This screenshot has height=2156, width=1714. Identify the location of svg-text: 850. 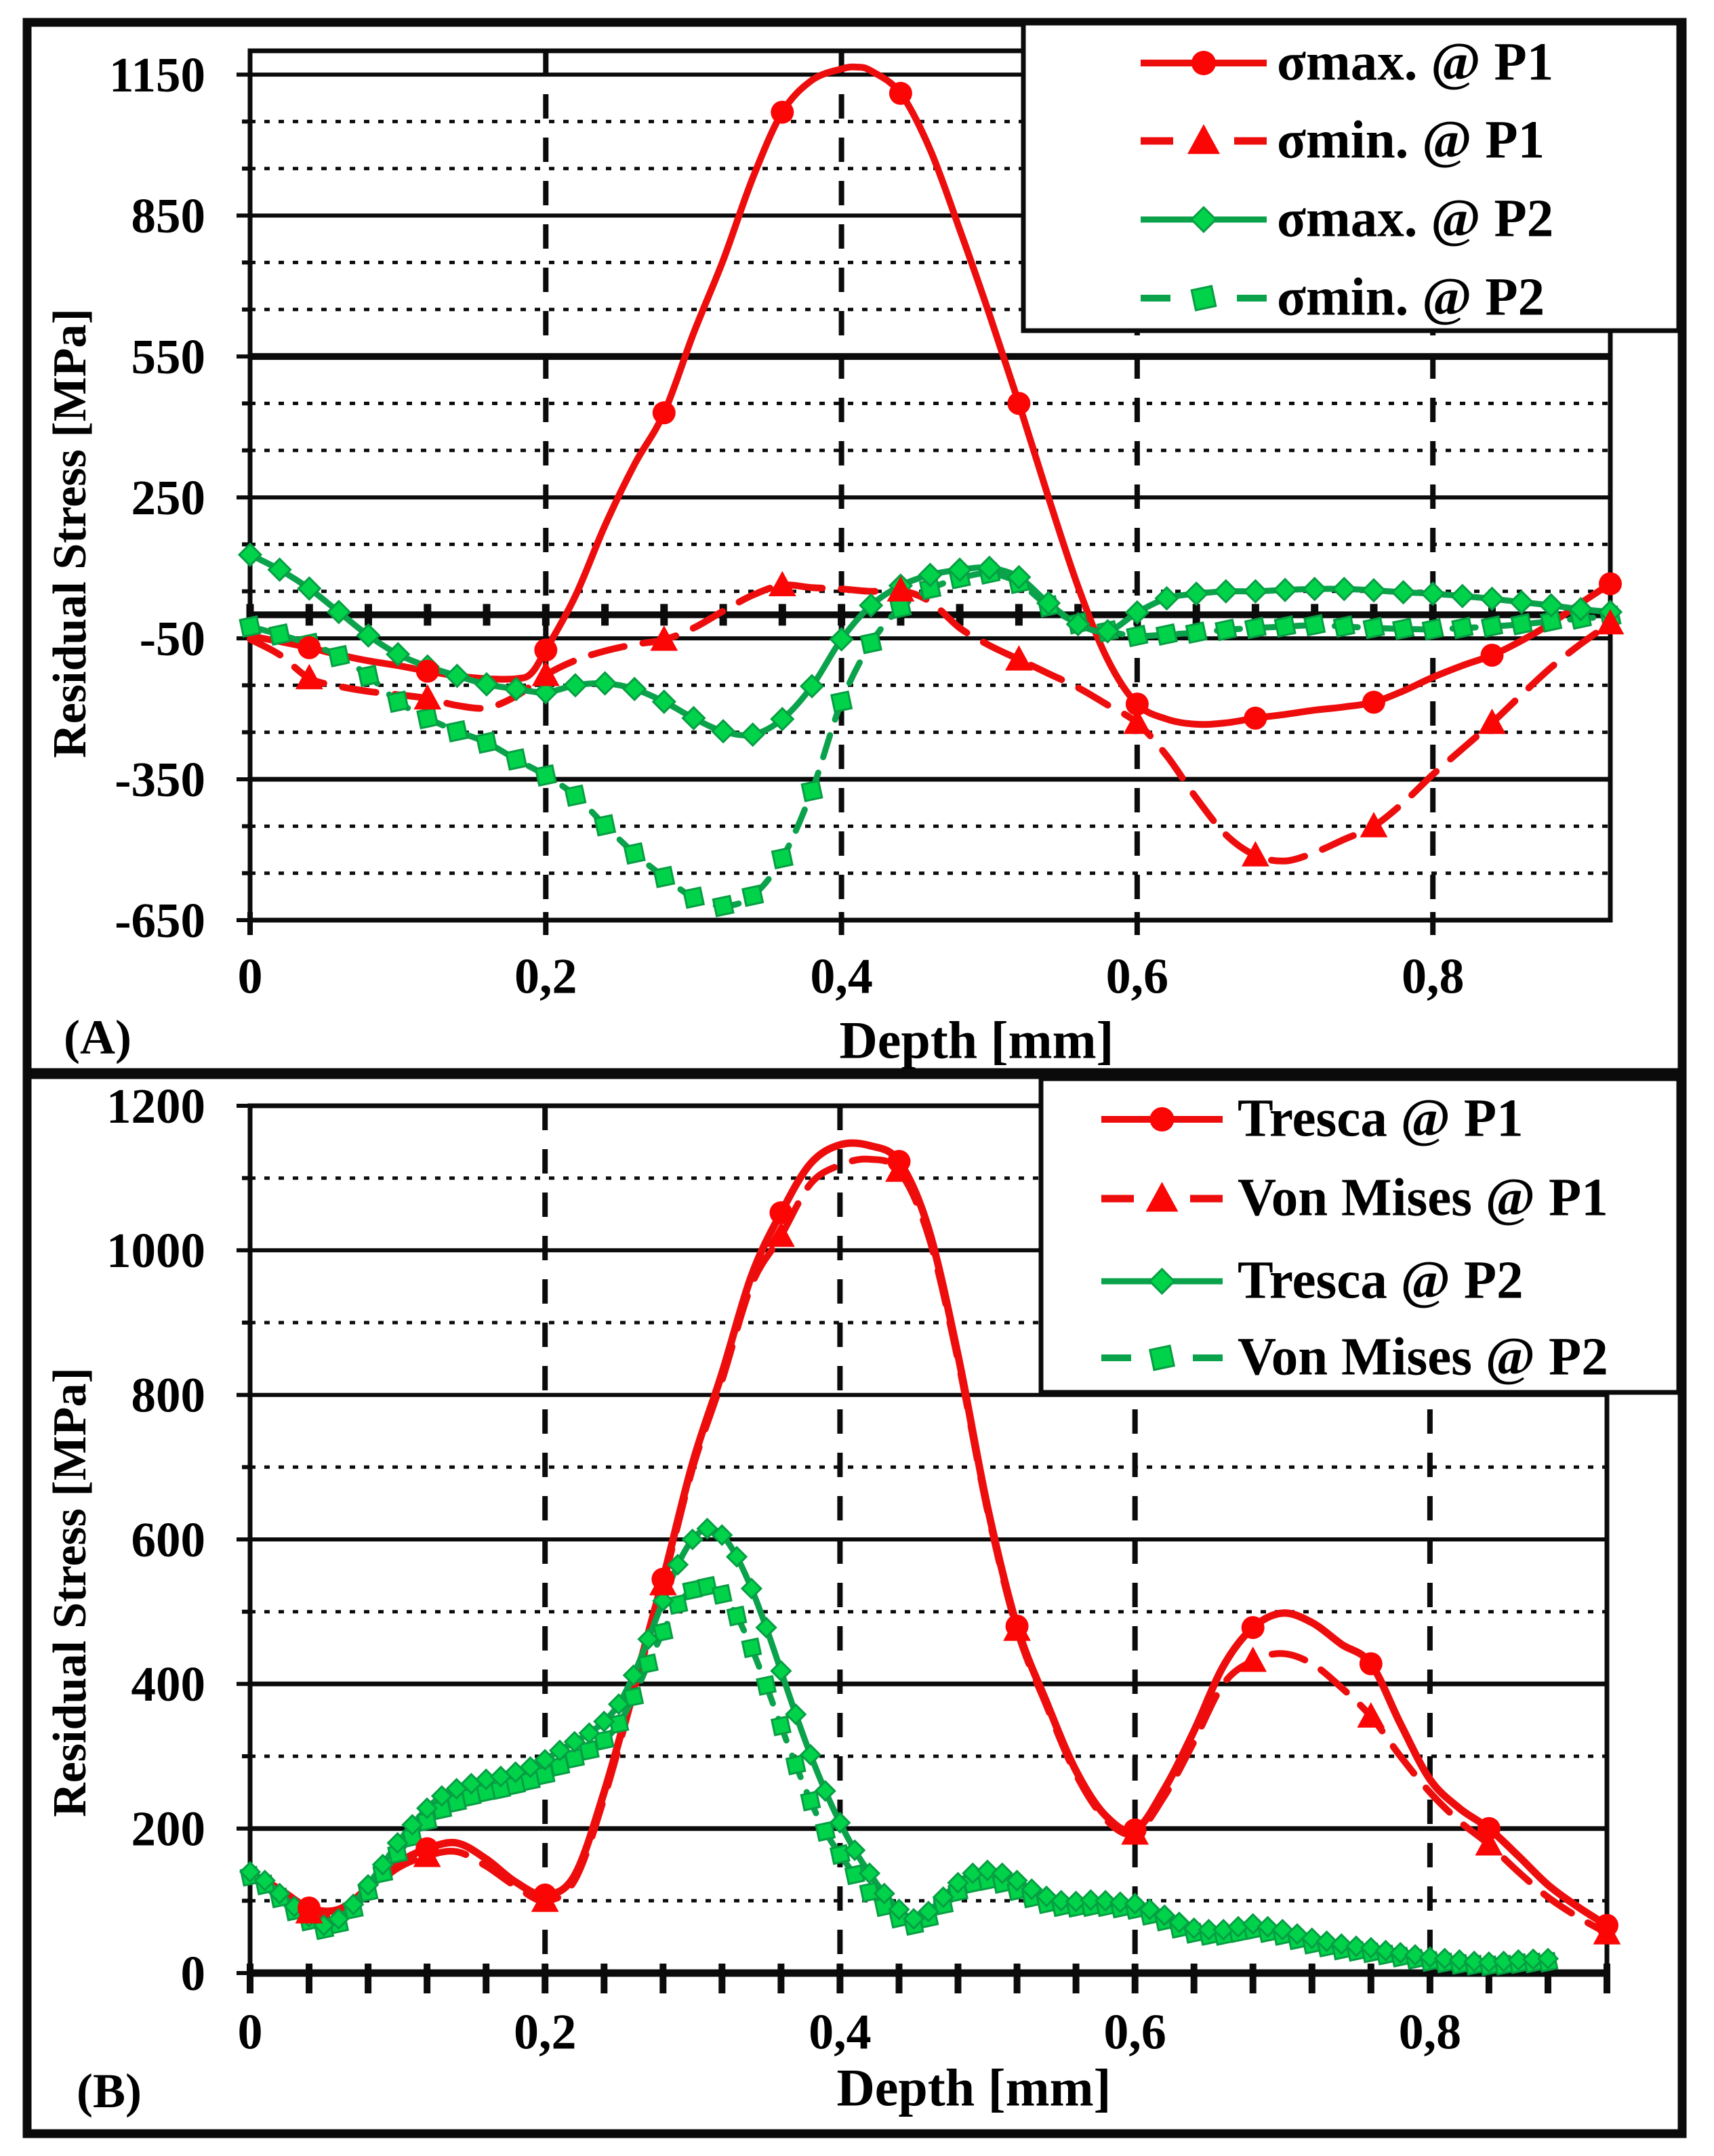
(168, 215).